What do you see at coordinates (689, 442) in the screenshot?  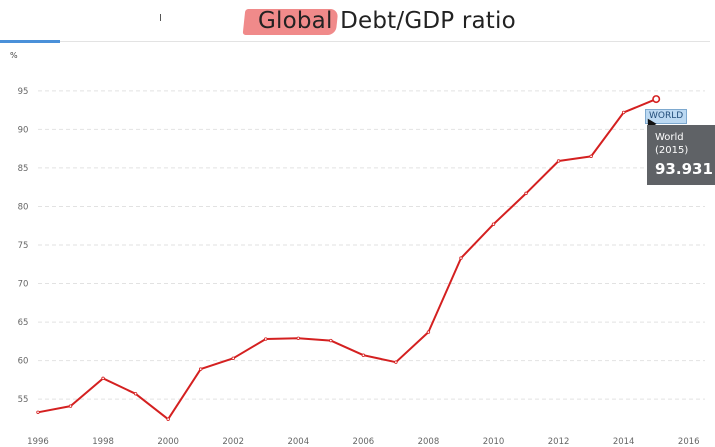 I see `x-tick-label: 2016` at bounding box center [689, 442].